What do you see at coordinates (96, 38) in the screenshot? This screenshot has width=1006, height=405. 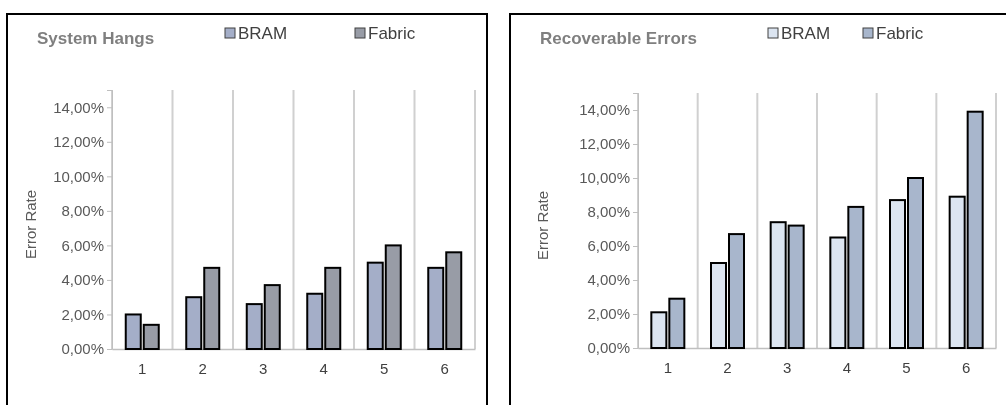 I see `chart-title: System Hangs` at bounding box center [96, 38].